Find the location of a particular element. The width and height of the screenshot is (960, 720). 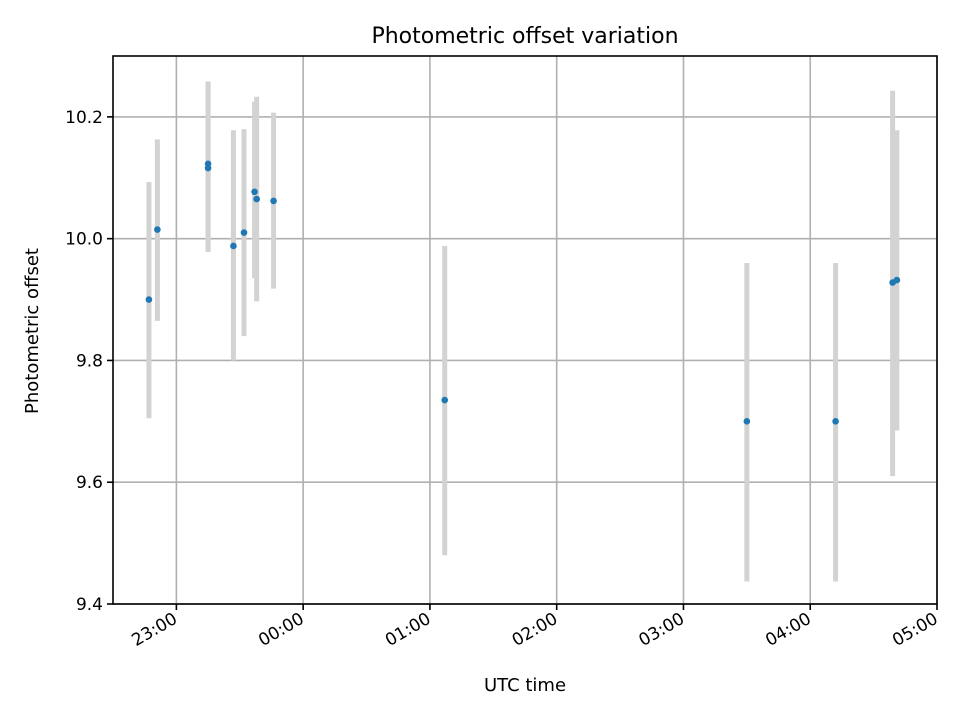

y-tick-label: 10.2 is located at coordinates (84, 118).